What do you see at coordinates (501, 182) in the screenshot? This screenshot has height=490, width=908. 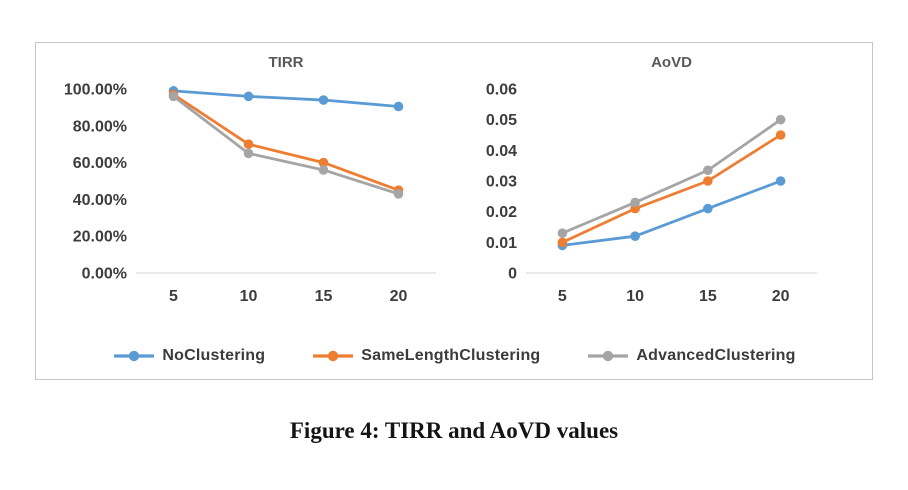 I see `y-tick-label: 0.03` at bounding box center [501, 182].